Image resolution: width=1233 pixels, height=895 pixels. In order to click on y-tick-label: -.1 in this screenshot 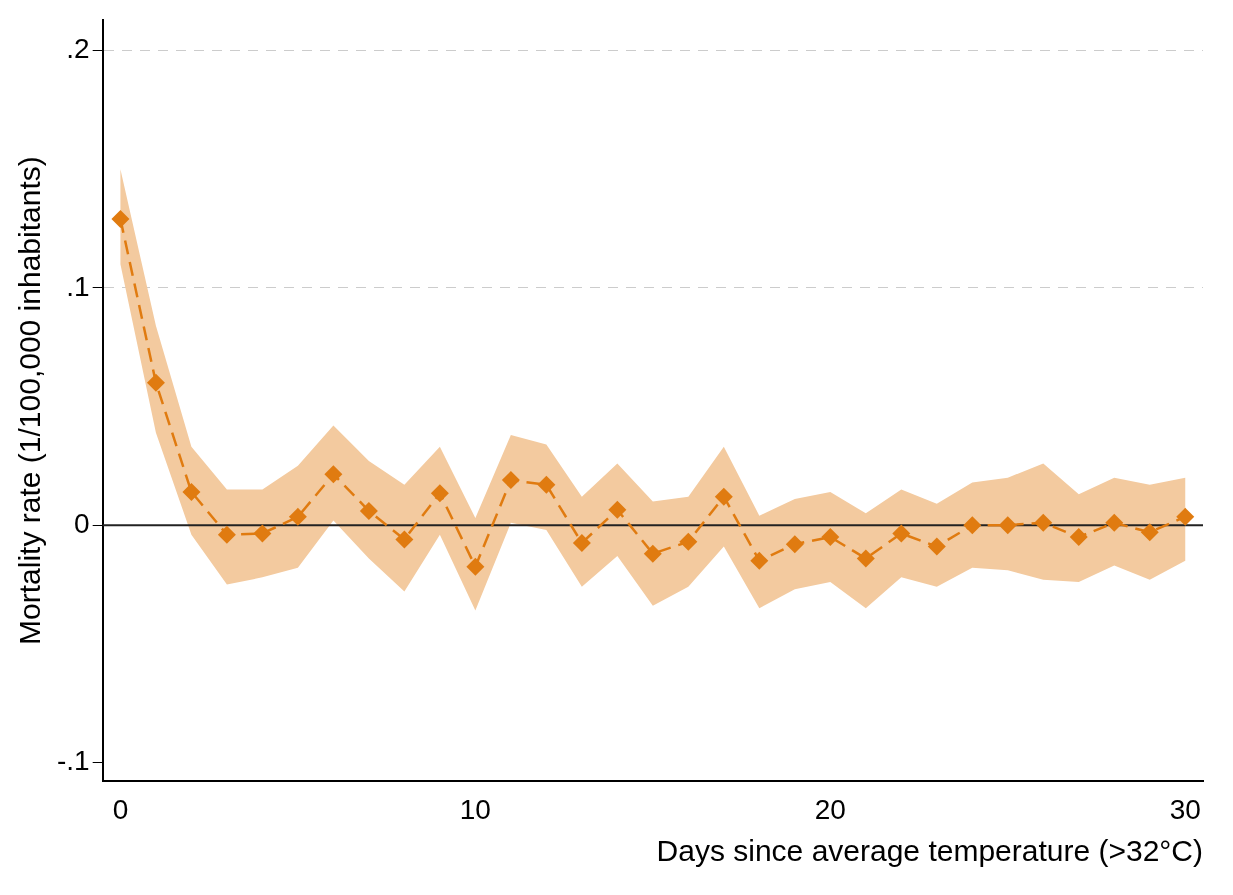, I will do `click(73, 761)`.